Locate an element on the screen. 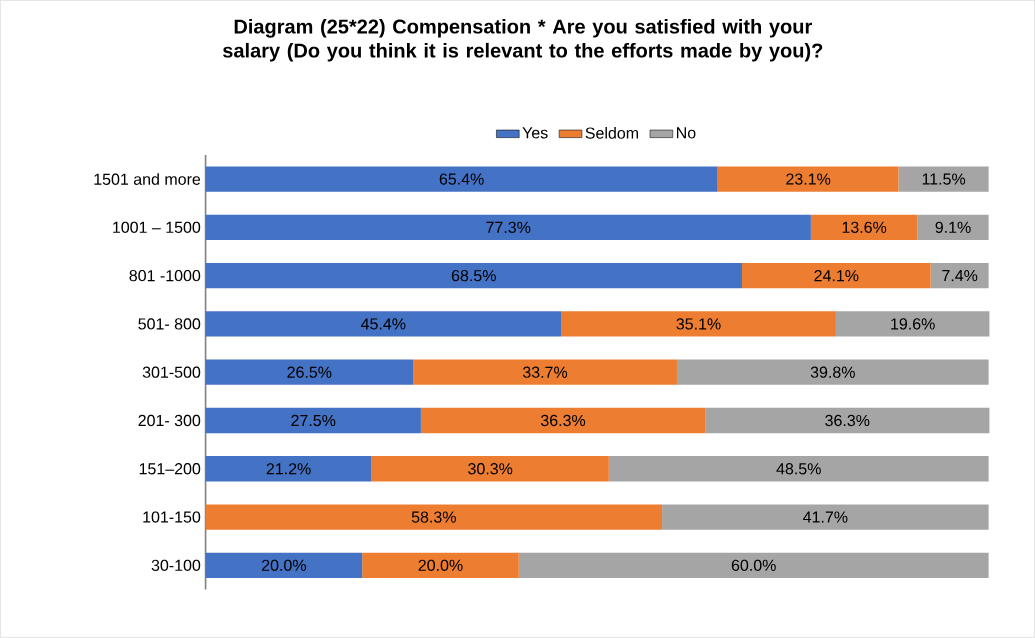  data-label: 35.1% is located at coordinates (698, 324).